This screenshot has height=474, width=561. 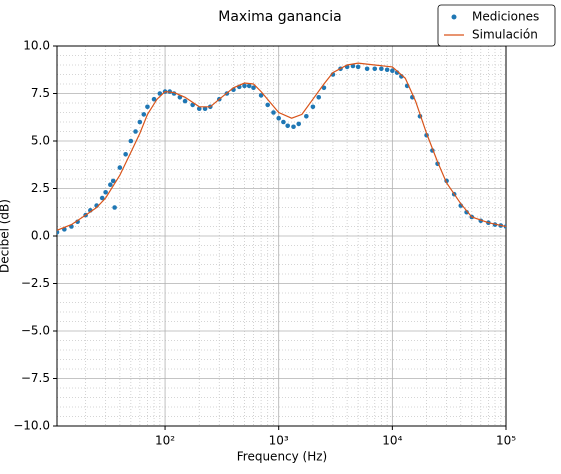 What do you see at coordinates (40, 93) in the screenshot?
I see `y-tick-label: 7.5` at bounding box center [40, 93].